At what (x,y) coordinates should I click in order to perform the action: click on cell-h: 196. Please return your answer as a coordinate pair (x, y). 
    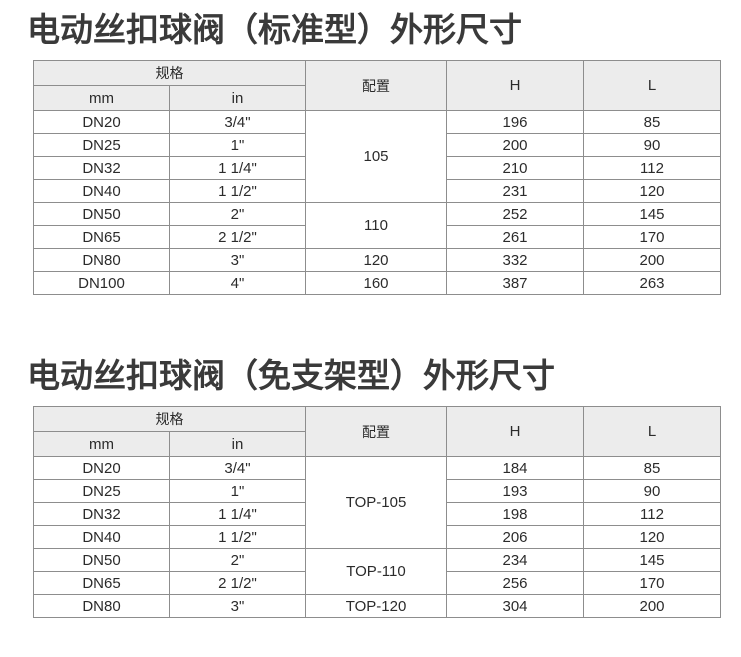
    Looking at the image, I should click on (515, 122).